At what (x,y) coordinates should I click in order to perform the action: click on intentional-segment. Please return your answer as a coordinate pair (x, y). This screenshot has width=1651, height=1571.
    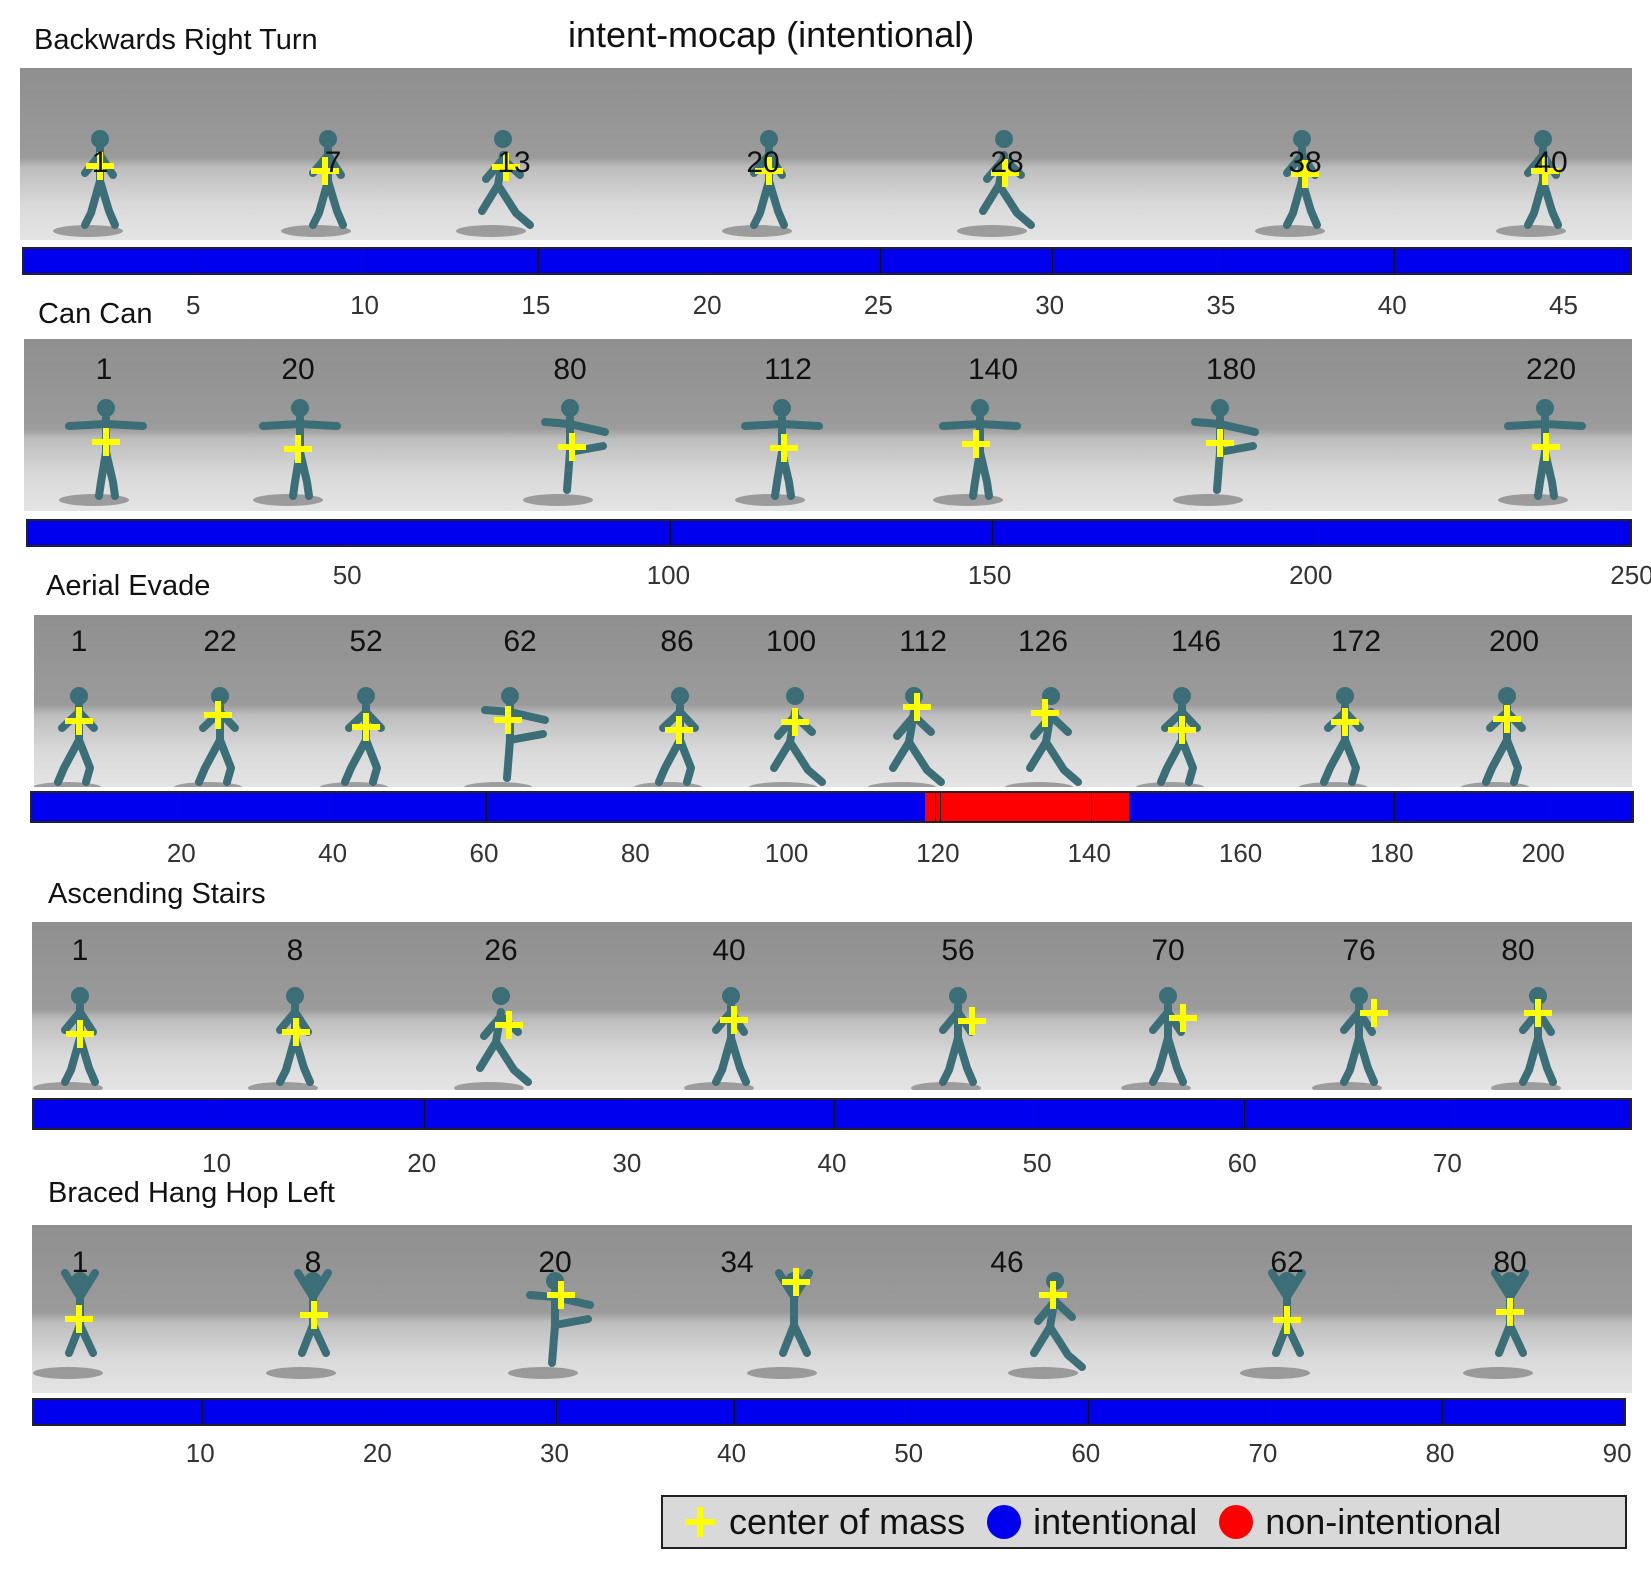
    Looking at the image, I should click on (832, 1114).